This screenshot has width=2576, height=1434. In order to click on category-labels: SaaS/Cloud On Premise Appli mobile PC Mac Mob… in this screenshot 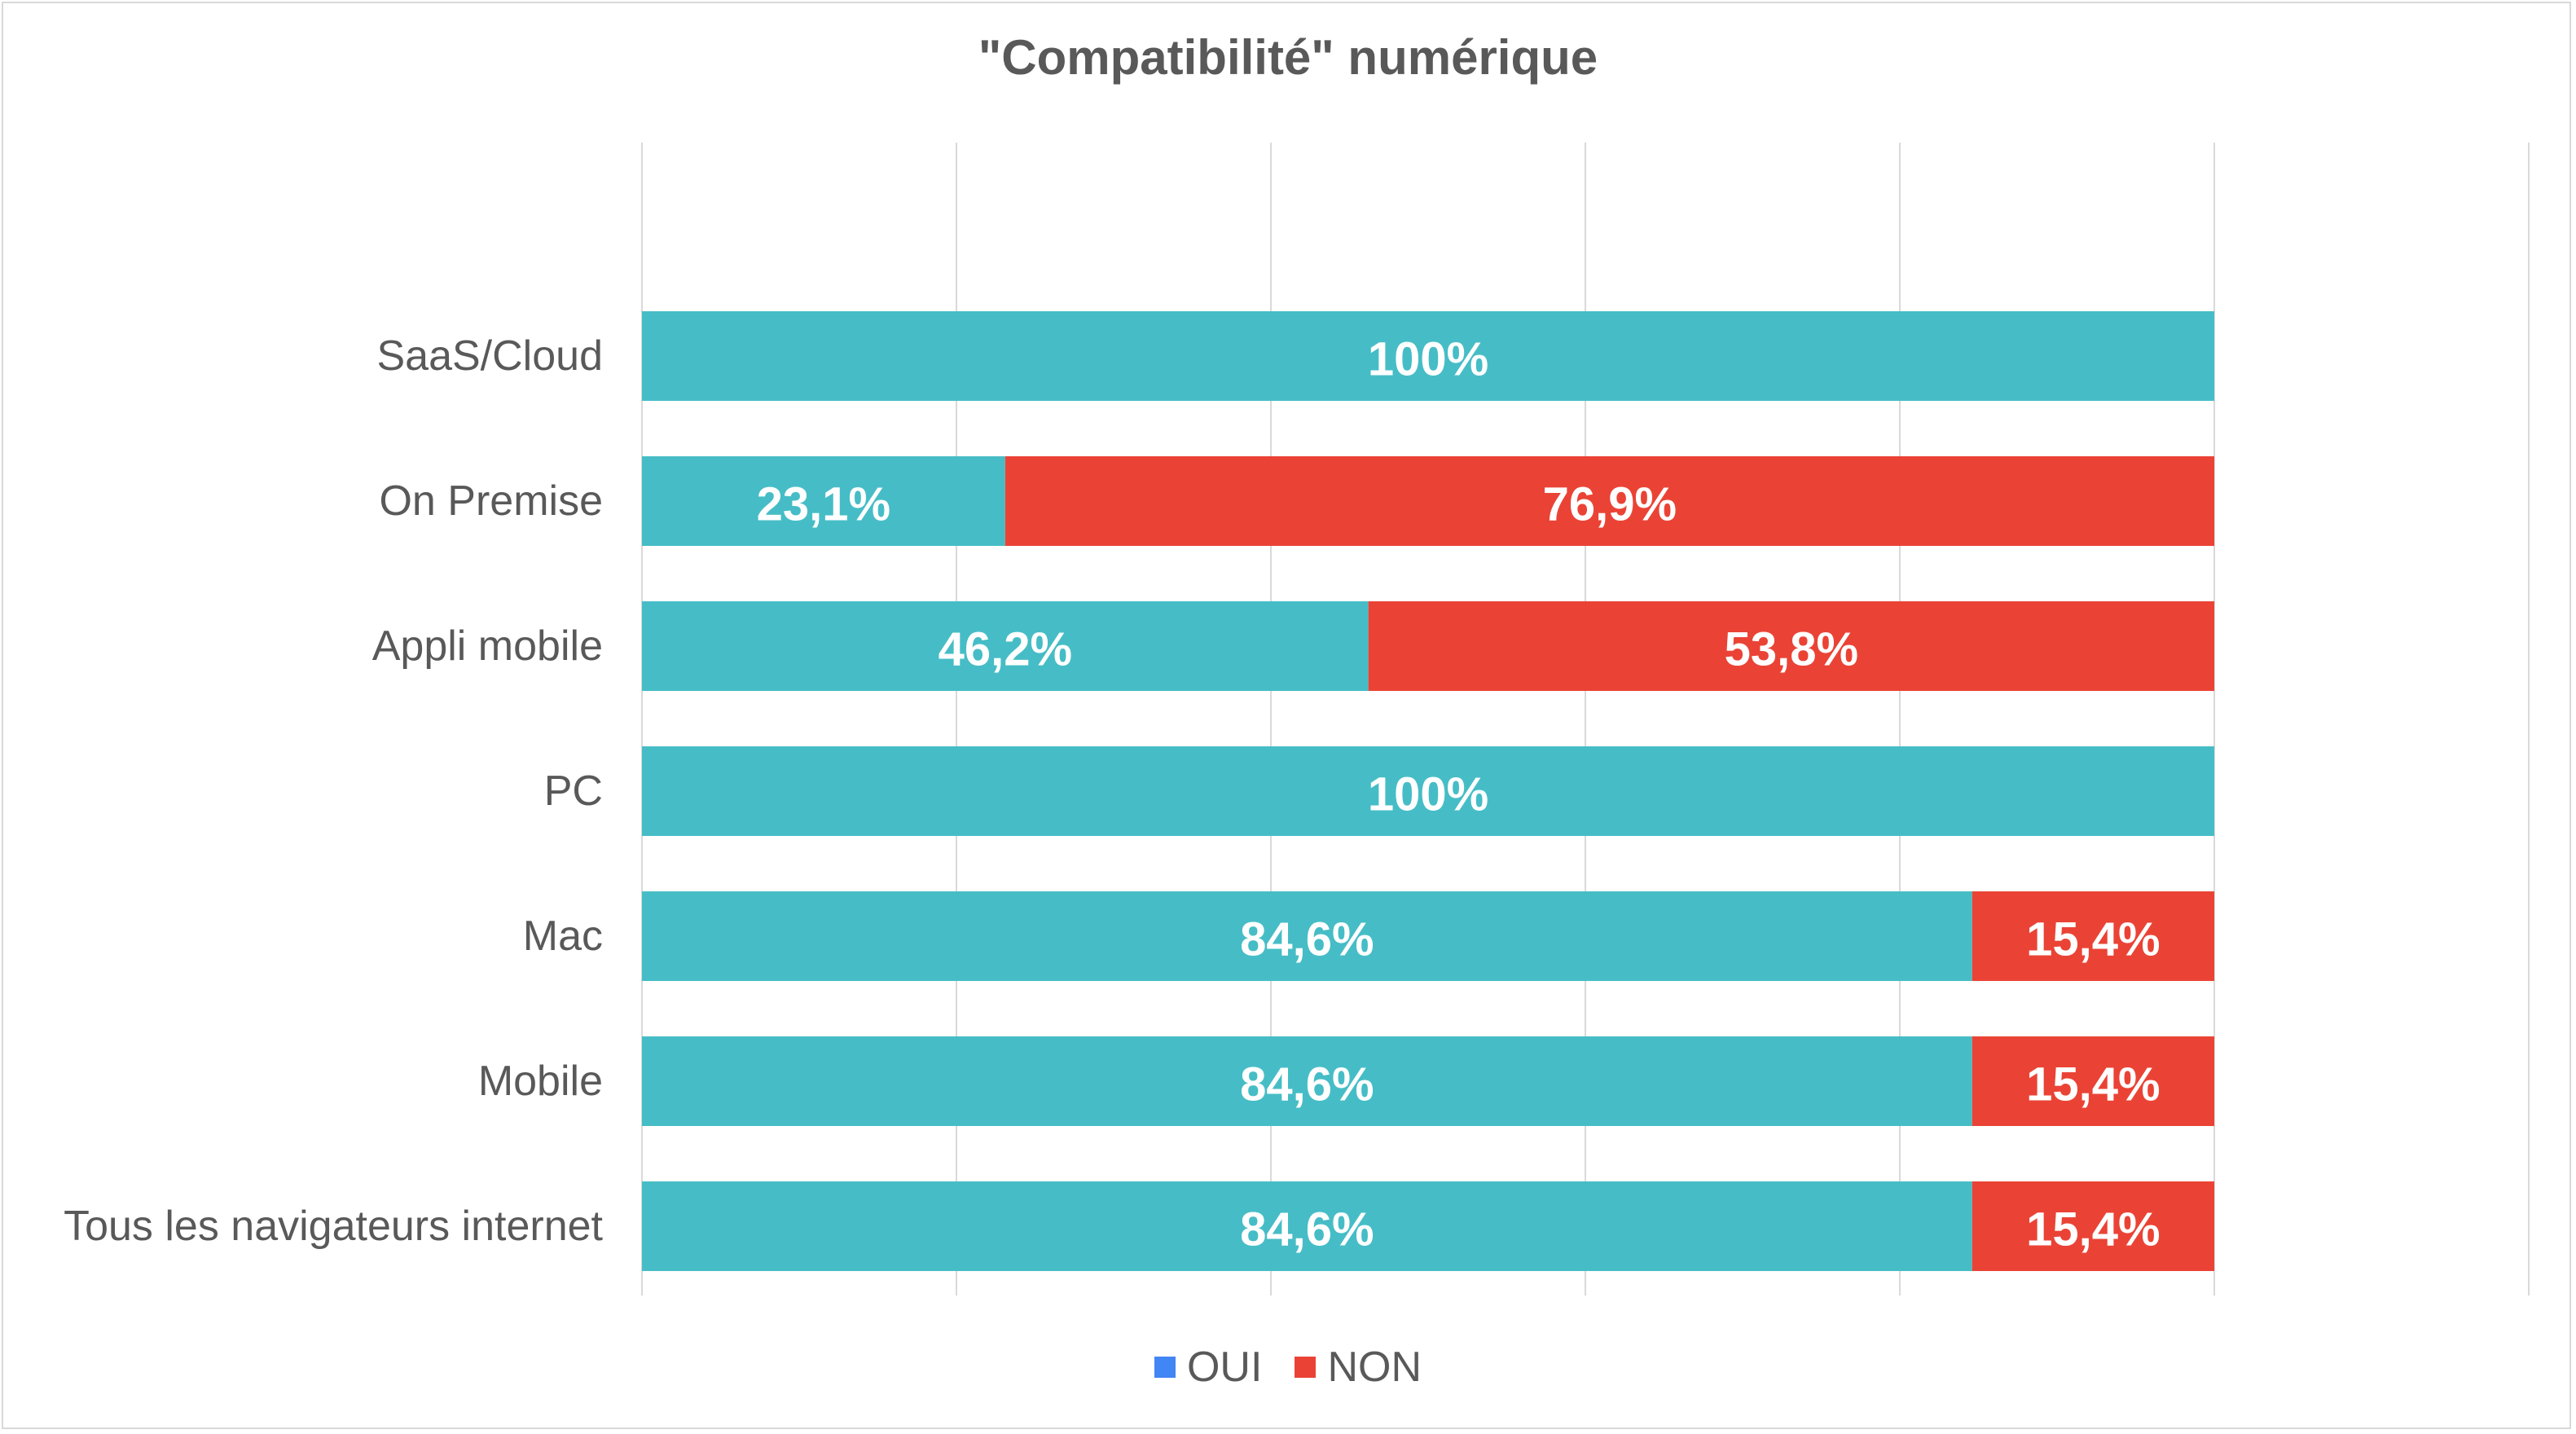, I will do `click(333, 791)`.